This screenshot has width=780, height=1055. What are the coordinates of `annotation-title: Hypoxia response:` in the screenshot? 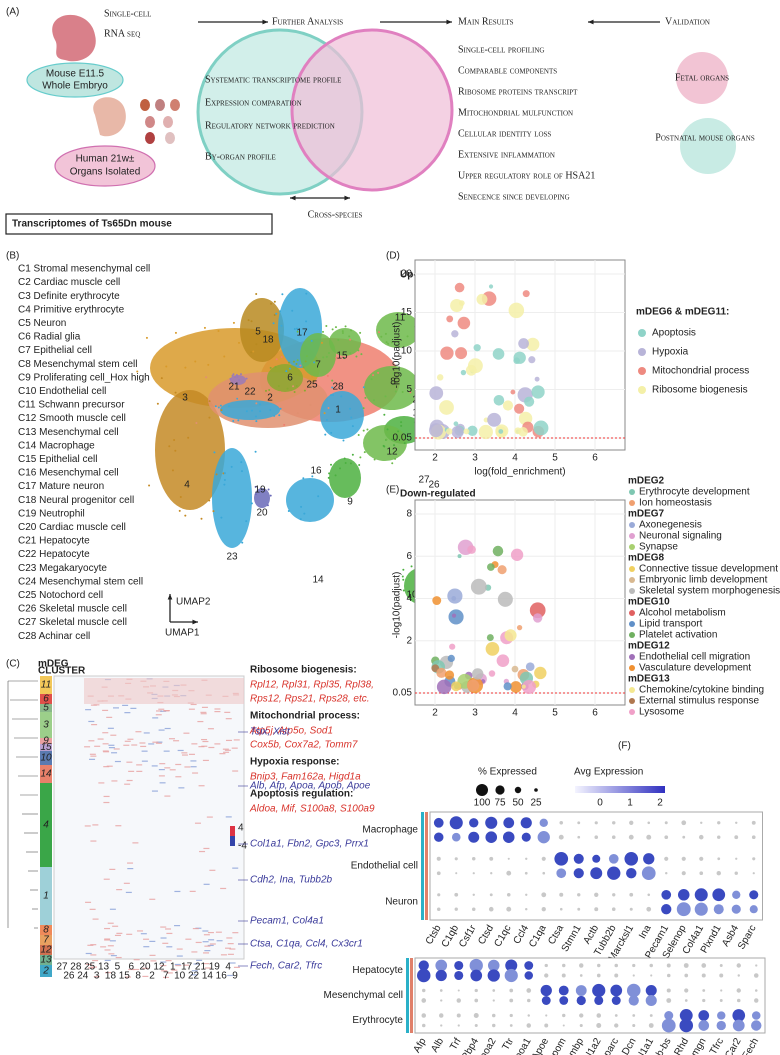 It's located at (294, 762).